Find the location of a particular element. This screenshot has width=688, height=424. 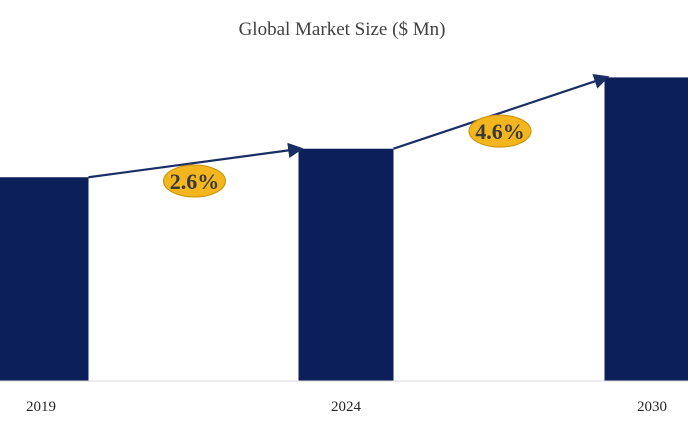

x-tick-label-2019: 2019 is located at coordinates (41, 407).